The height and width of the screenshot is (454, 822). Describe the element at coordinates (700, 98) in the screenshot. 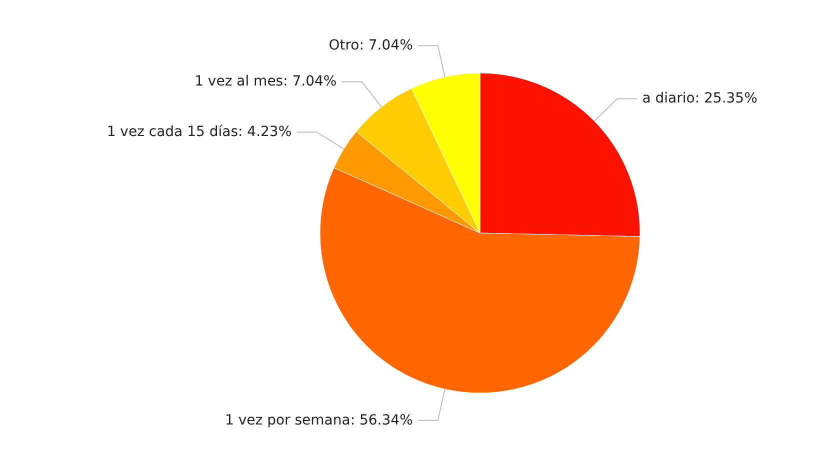

I see `slice-label: a diario: 25.35%` at that location.